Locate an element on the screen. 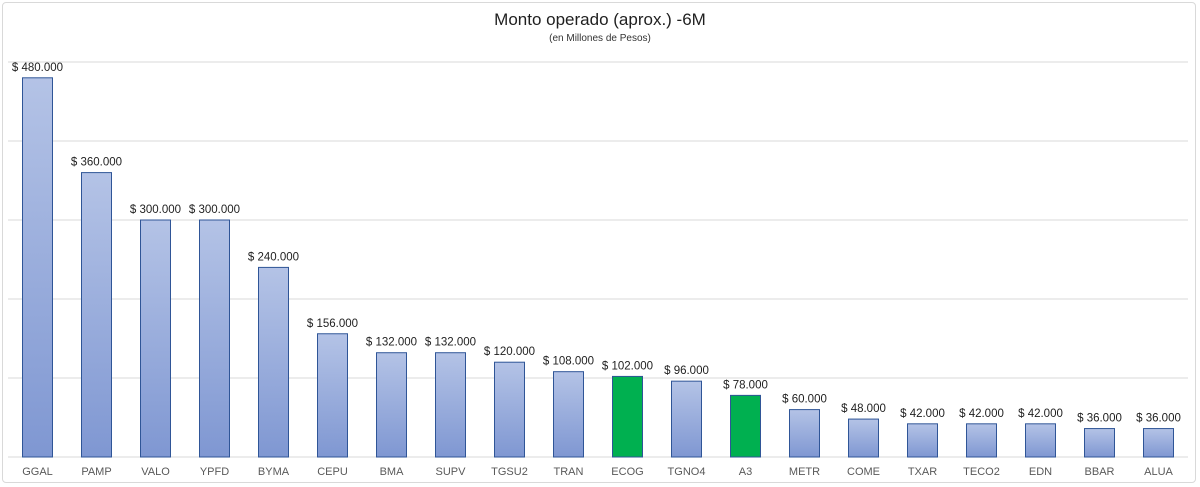 Image resolution: width=1200 pixels, height=487 pixels. value-label-teco2: $ 42.000 is located at coordinates (981, 414).